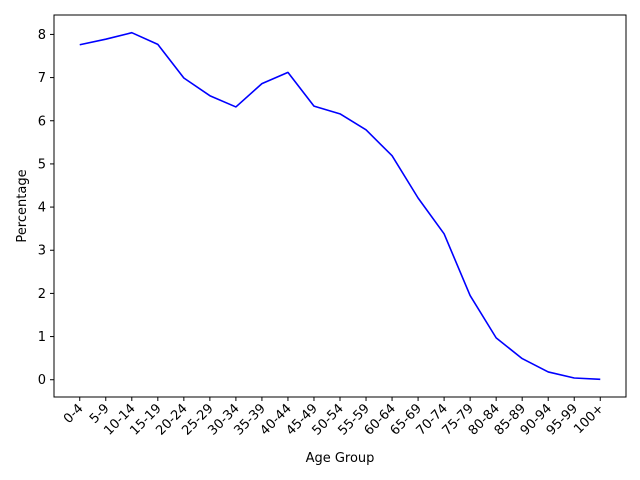 The height and width of the screenshot is (480, 640). Describe the element at coordinates (22, 205) in the screenshot. I see `y-axis-label: Percentage` at that location.